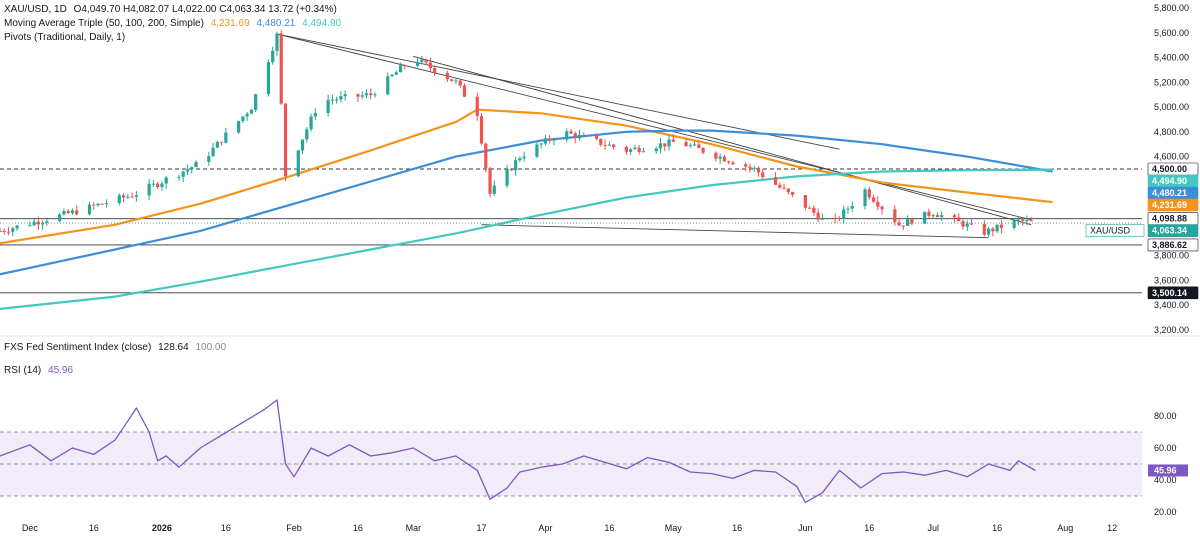  What do you see at coordinates (1165, 416) in the screenshot?
I see `rsi-tick-label: 80.00` at bounding box center [1165, 416].